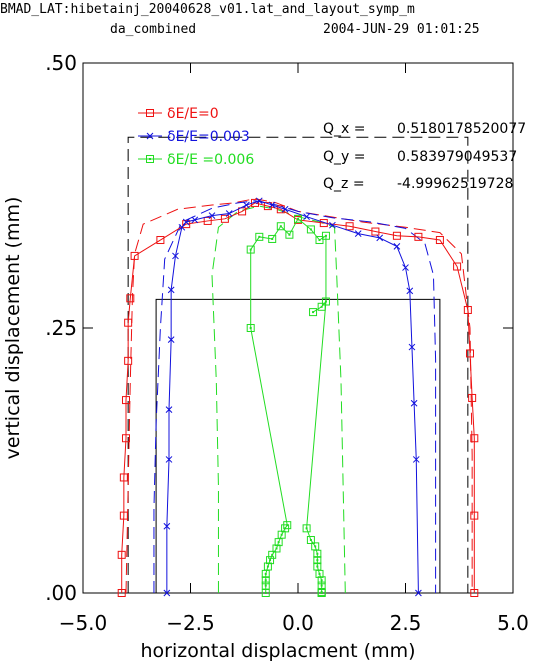 The width and height of the screenshot is (539, 663). What do you see at coordinates (455, 184) in the screenshot?
I see `tune-qz-value: -4.99962519728` at bounding box center [455, 184].